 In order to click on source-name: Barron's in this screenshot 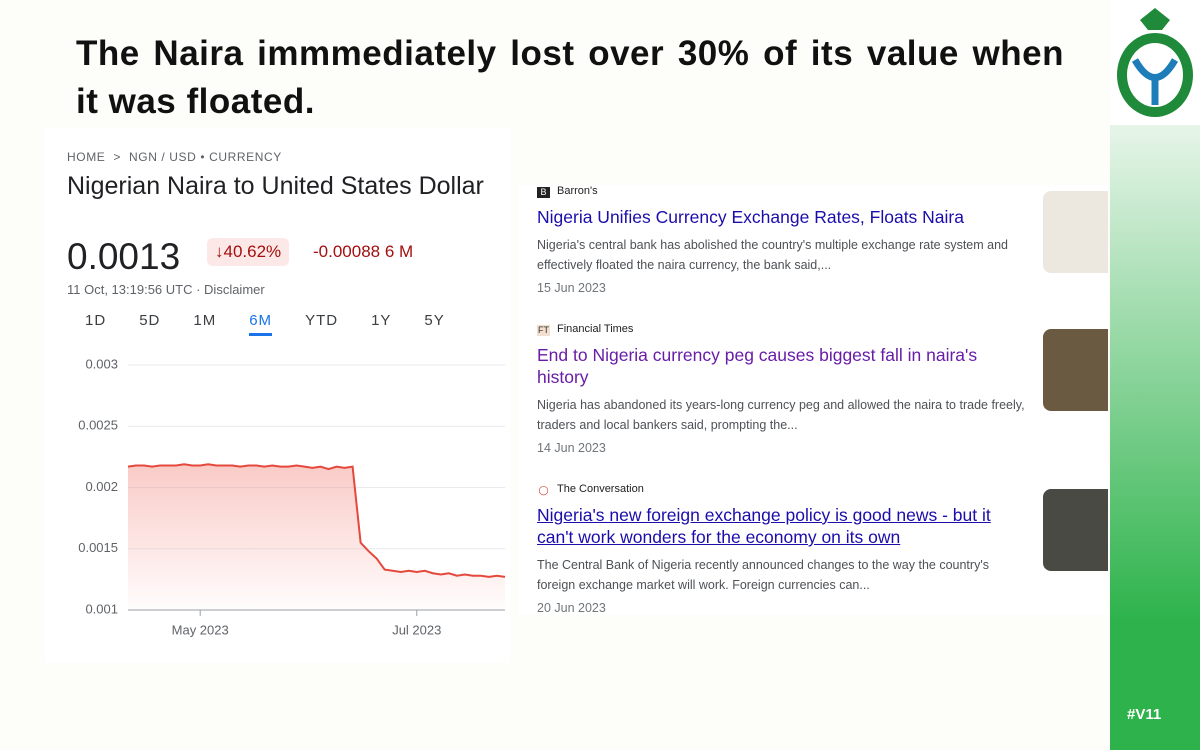, I will do `click(577, 191)`.